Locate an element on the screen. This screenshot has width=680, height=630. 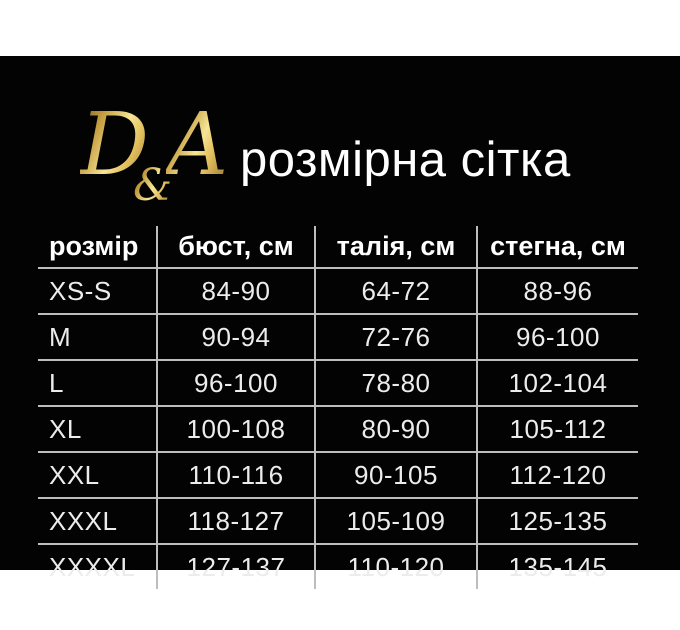
cell-size: XXXXL is located at coordinates (98, 566).